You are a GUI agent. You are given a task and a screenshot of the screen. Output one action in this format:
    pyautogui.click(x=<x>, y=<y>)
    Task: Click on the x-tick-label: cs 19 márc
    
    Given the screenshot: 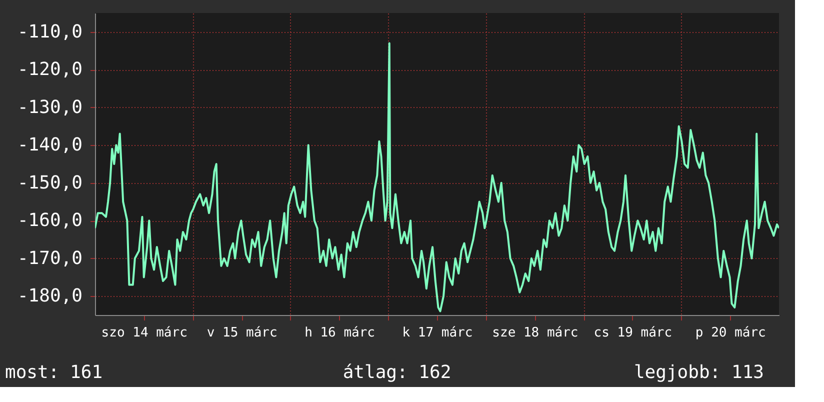 What is the action you would take?
    pyautogui.click(x=633, y=333)
    